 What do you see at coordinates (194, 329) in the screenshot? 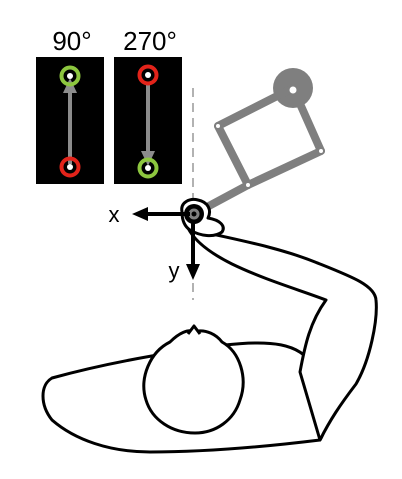
I see `nose-outline` at bounding box center [194, 329].